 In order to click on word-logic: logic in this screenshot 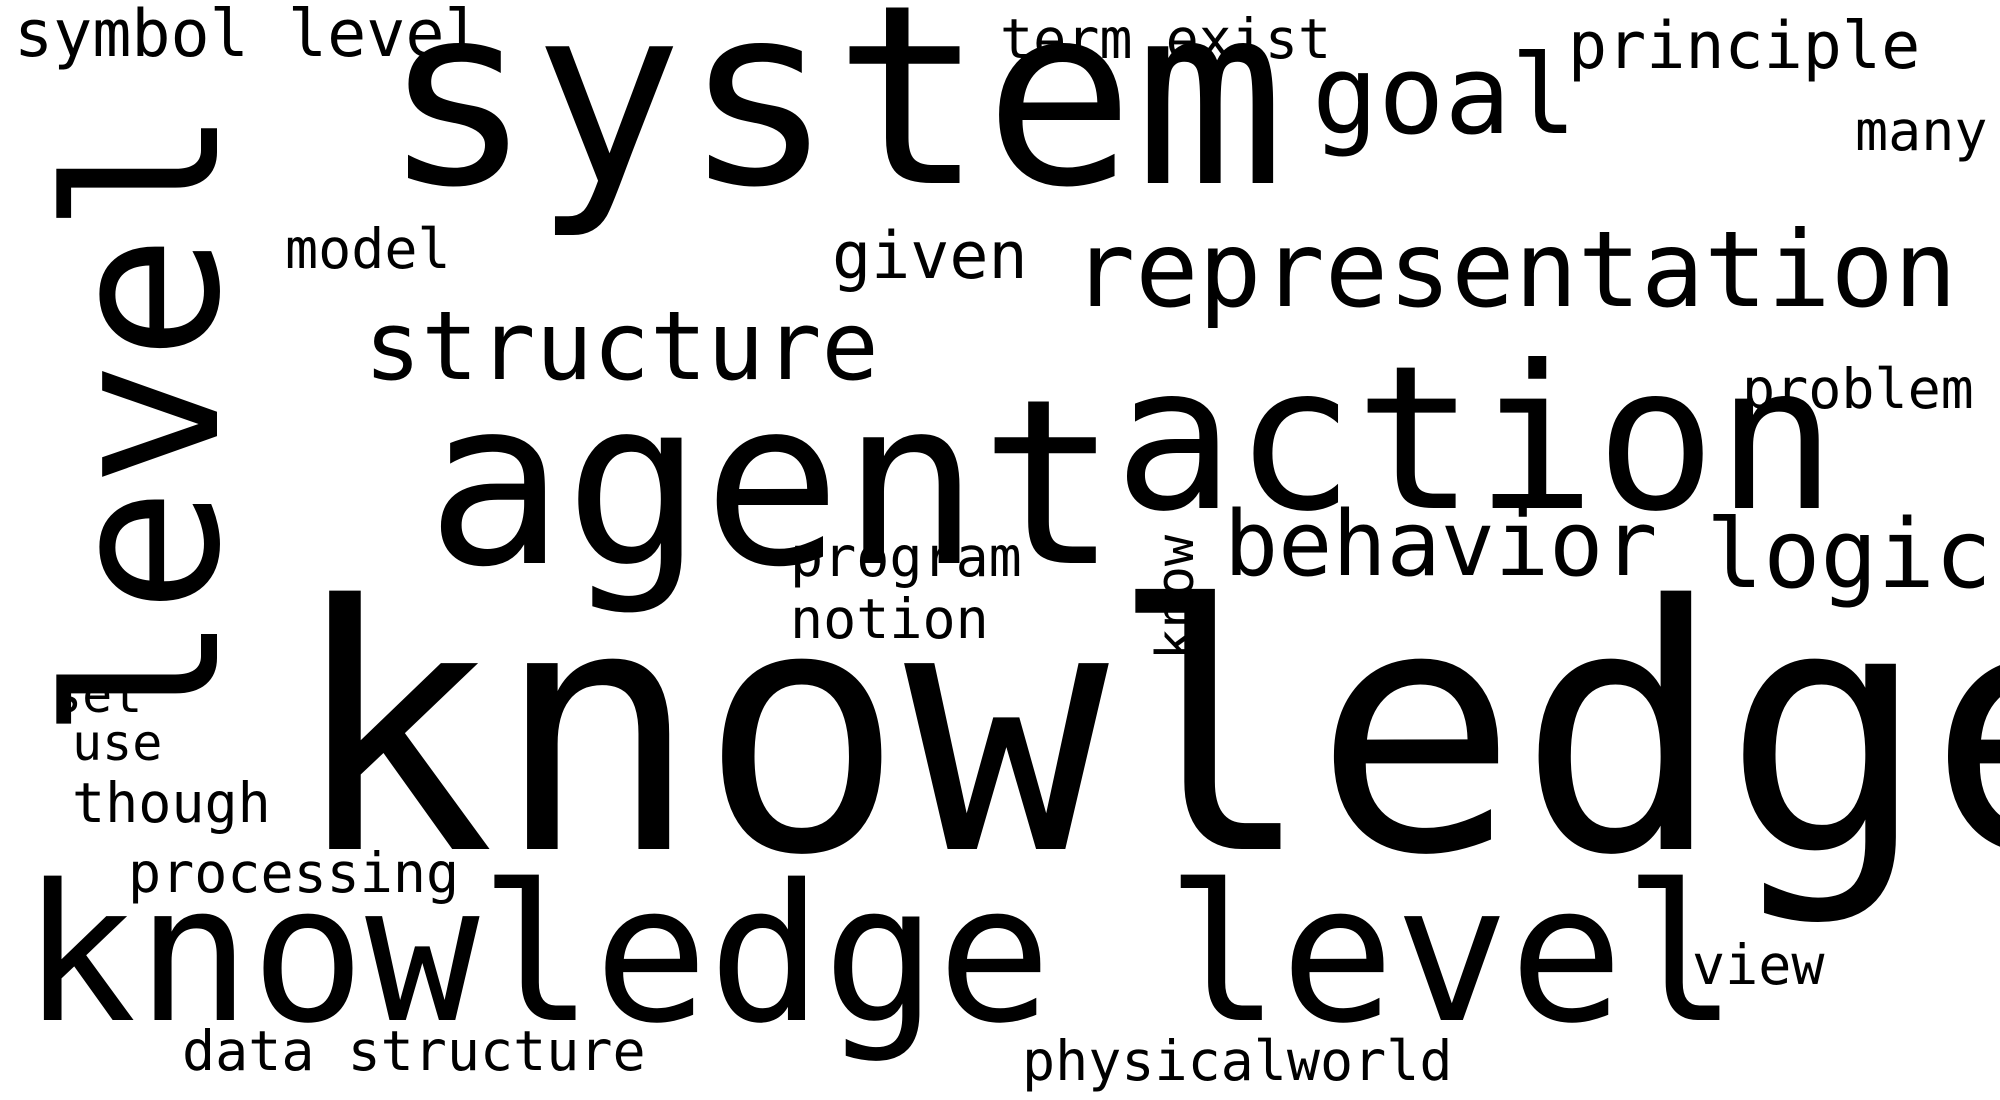, I will do `click(1849, 555)`.